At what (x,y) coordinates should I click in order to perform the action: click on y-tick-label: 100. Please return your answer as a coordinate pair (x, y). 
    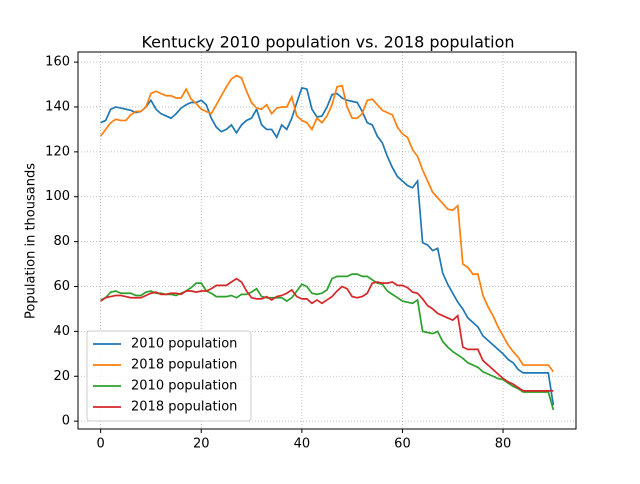
    Looking at the image, I should click on (57, 196).